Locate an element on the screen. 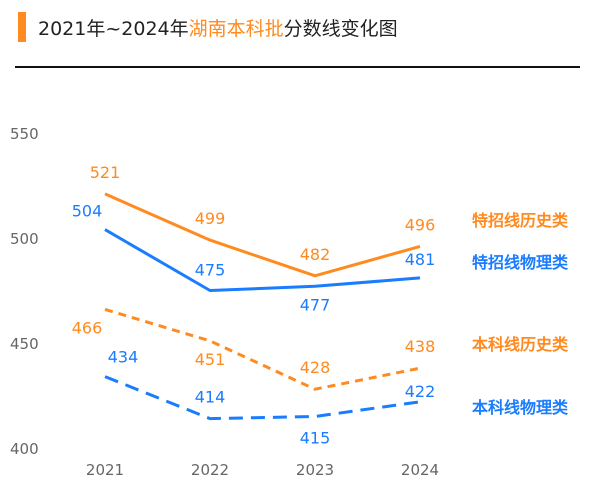 This screenshot has width=600, height=497. legend-label: 本科线物理类 is located at coordinates (520, 407).